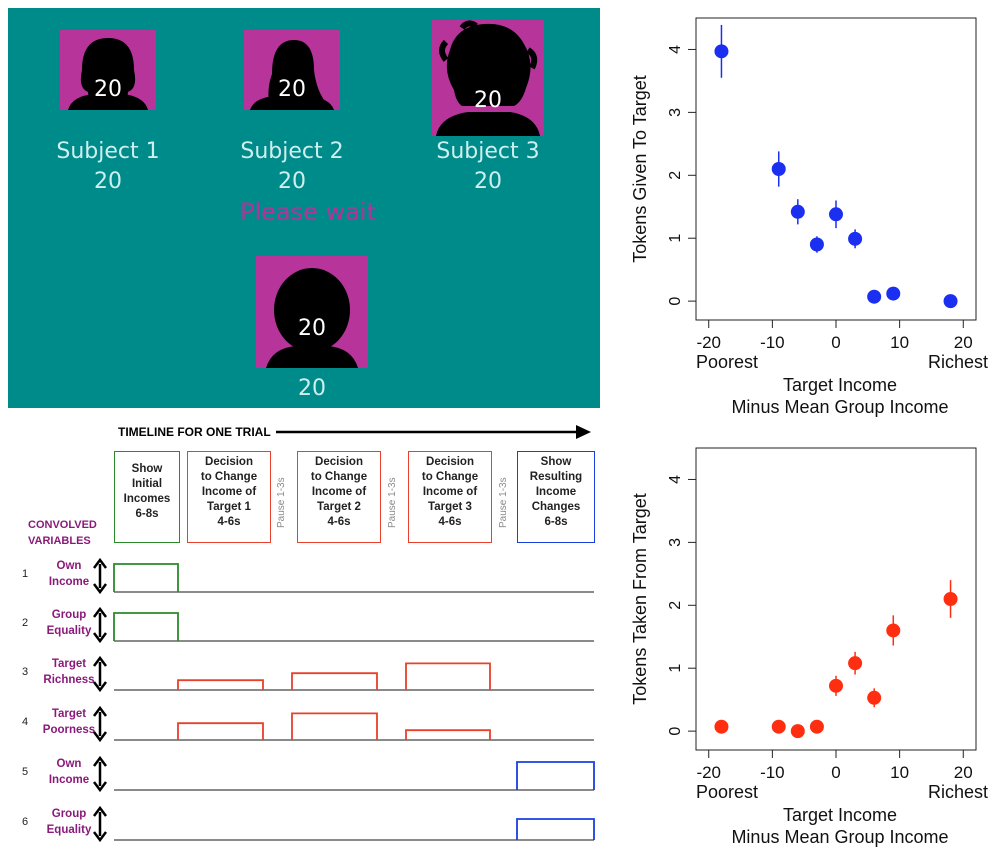 The width and height of the screenshot is (992, 859). Describe the element at coordinates (640, 598) in the screenshot. I see `y-axis-label: Tokens Taken From Target` at that location.